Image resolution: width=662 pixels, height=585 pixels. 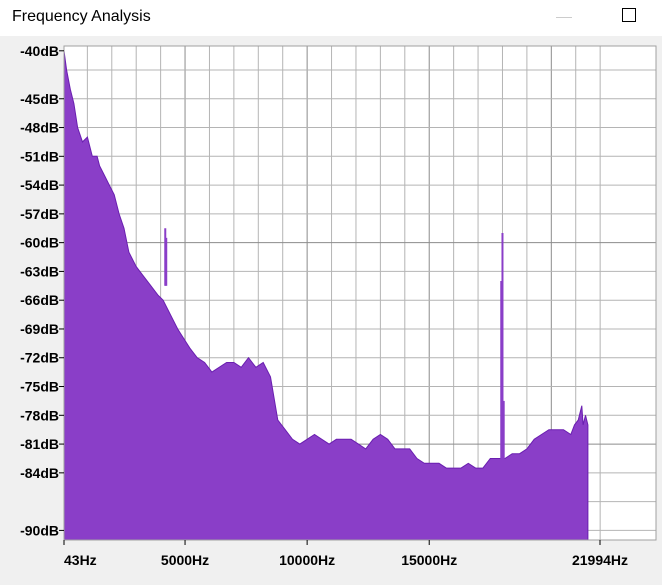 What do you see at coordinates (39, 444) in the screenshot?
I see `y-tick-label: -81dB` at bounding box center [39, 444].